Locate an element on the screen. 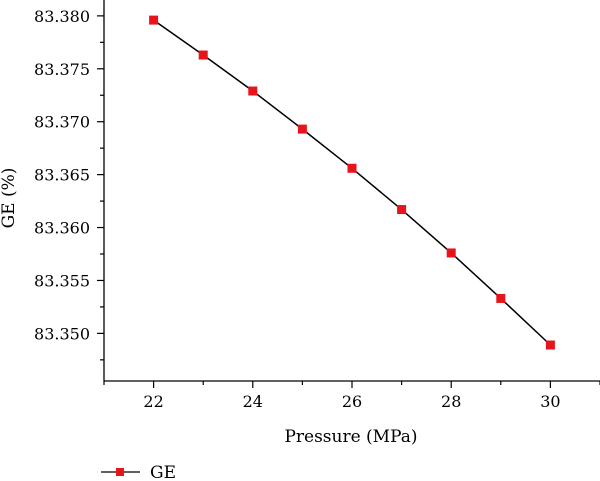 The image size is (600, 481). legend-label: GE is located at coordinates (163, 472).